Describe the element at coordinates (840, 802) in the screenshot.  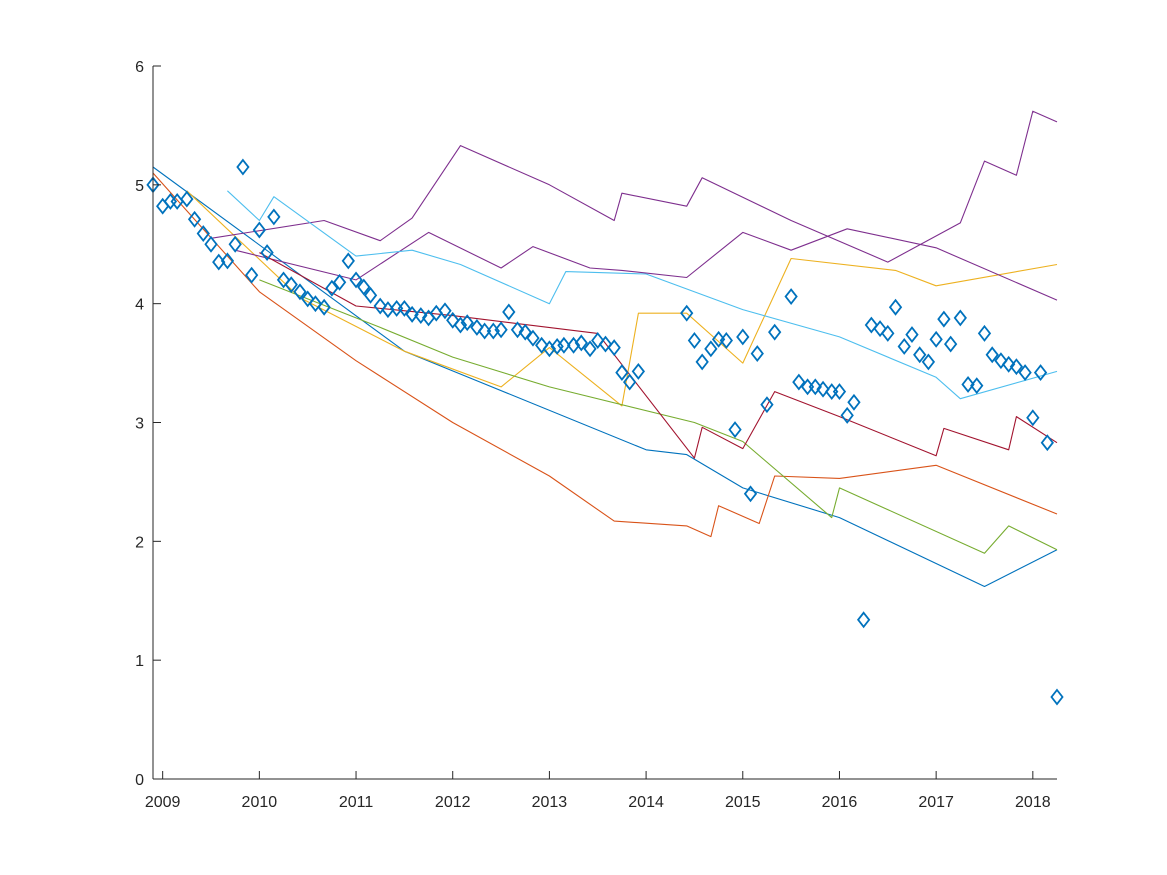
I see `x-tick-label-2016: 2016` at that location.